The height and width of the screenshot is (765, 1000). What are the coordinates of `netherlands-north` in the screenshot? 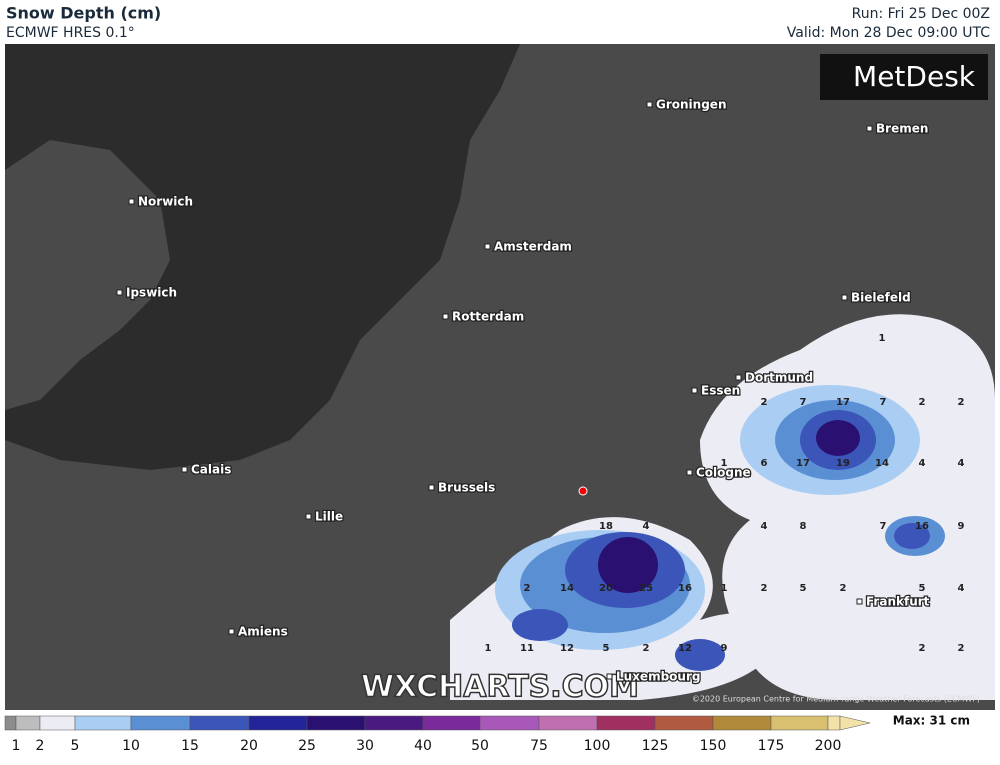 It's located at (595, 122).